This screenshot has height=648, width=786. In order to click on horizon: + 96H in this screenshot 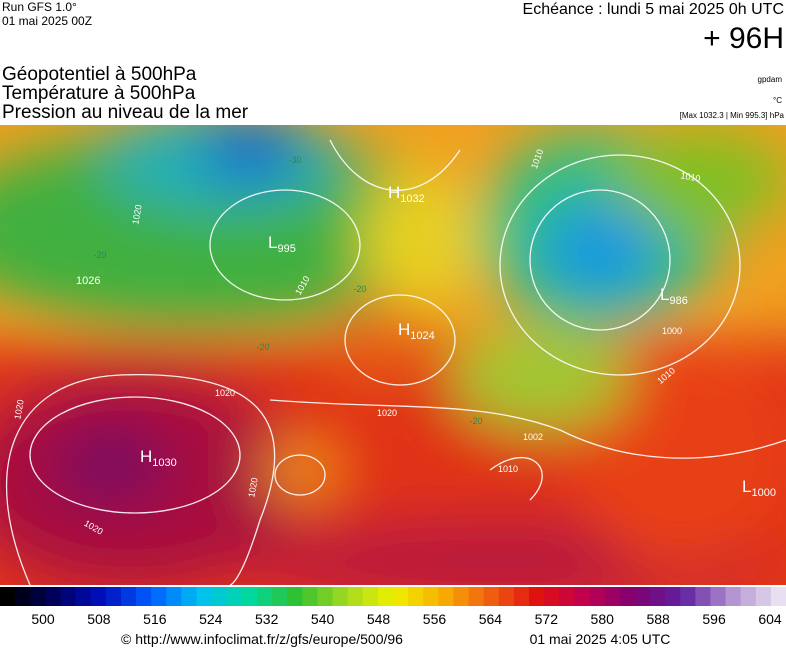, I will do `click(743, 38)`.